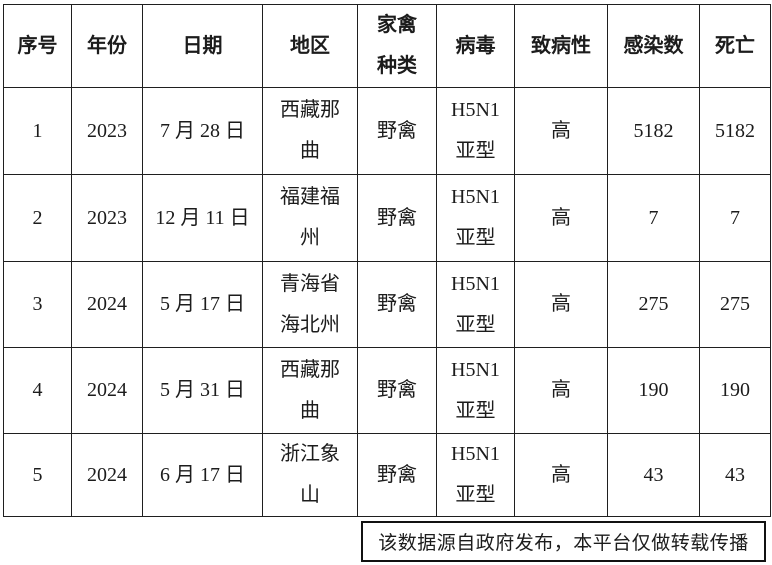 This screenshot has height=565, width=772. I want to click on cell-infected-count: 7, so click(653, 218).